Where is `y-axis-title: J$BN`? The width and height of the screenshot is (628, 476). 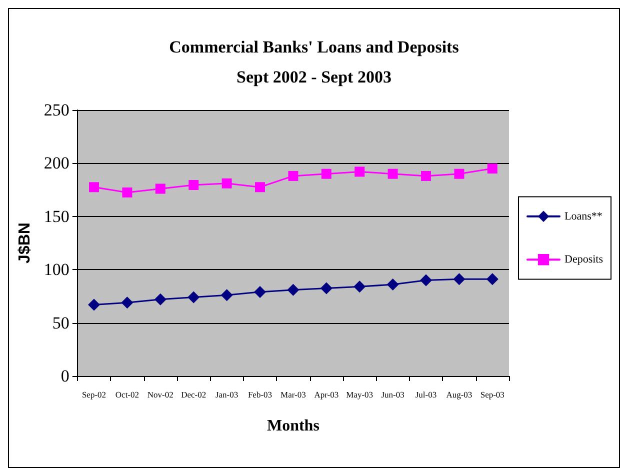 y-axis-title: J$BN is located at coordinates (25, 243).